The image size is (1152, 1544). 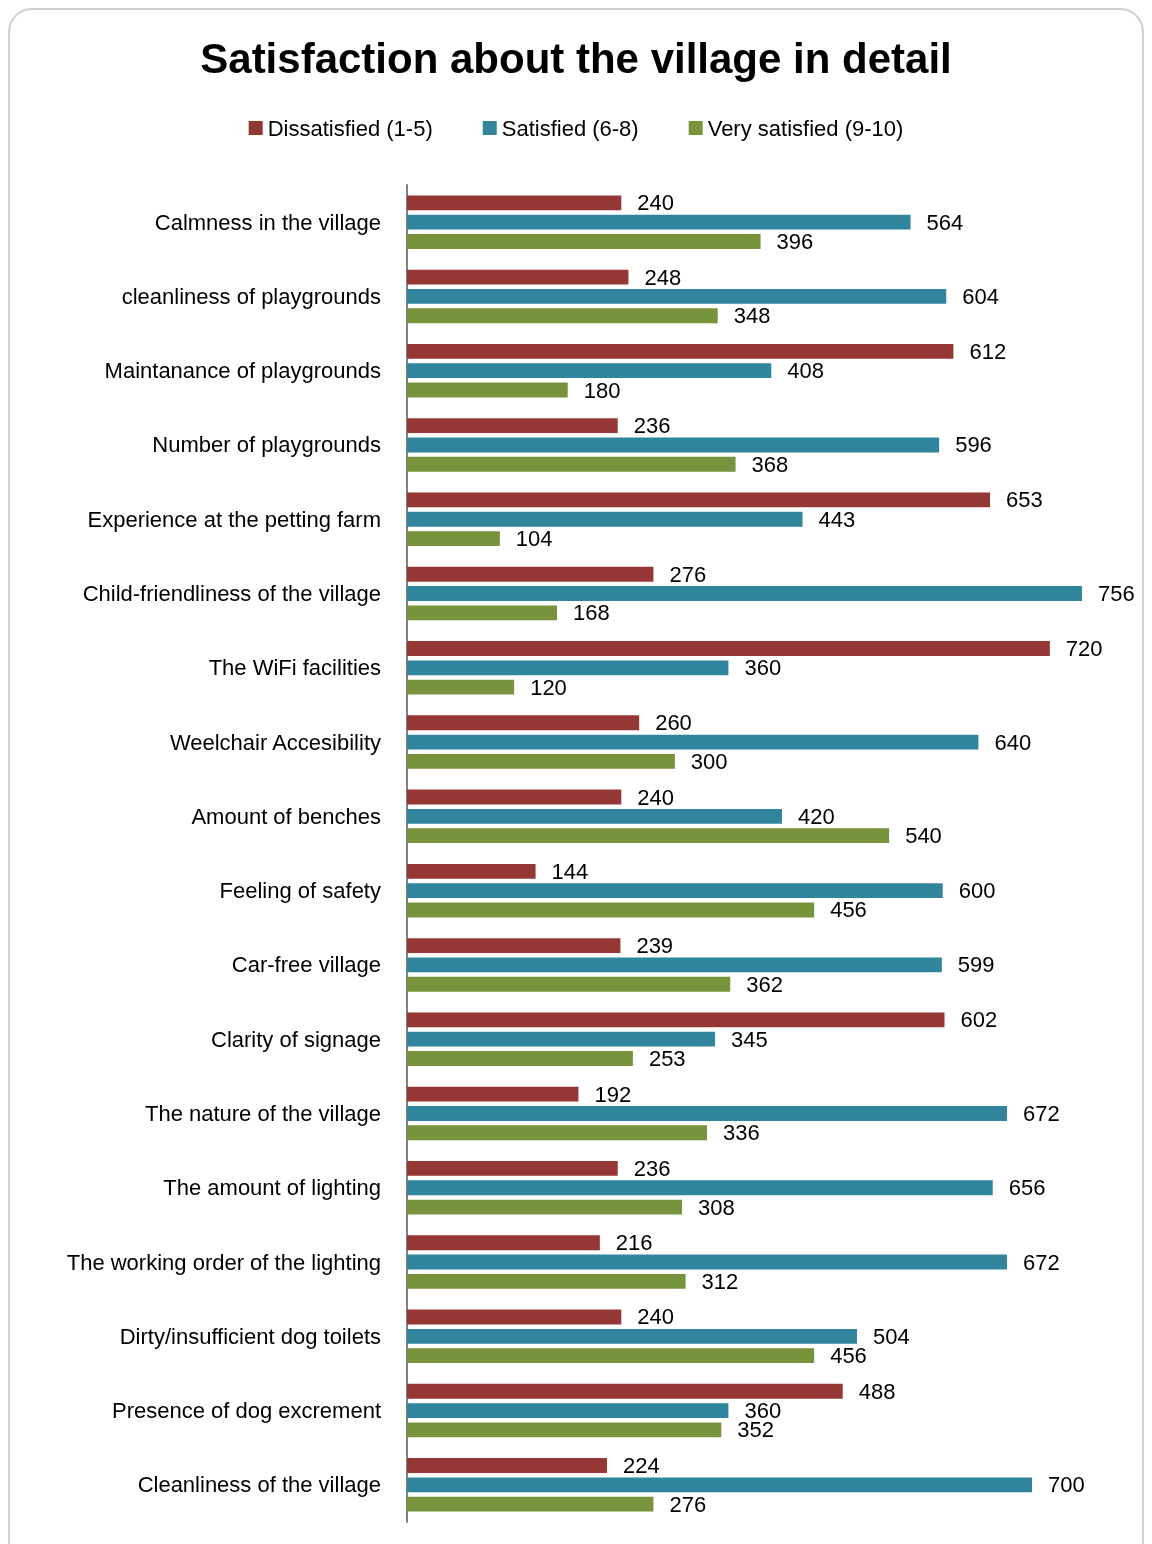 I want to click on data-label: 640, so click(x=1013, y=742).